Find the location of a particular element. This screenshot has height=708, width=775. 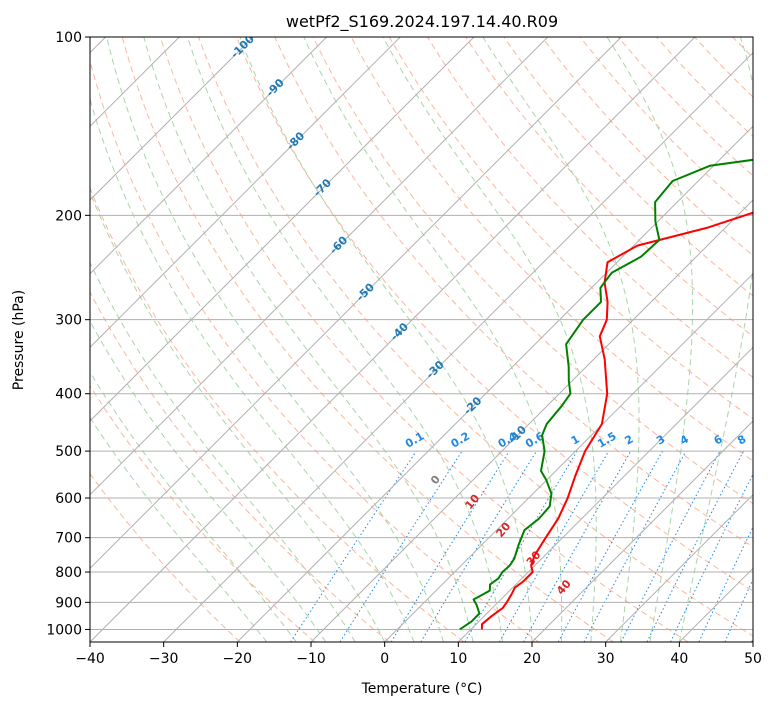

x-tick-label: 40 is located at coordinates (679, 659).